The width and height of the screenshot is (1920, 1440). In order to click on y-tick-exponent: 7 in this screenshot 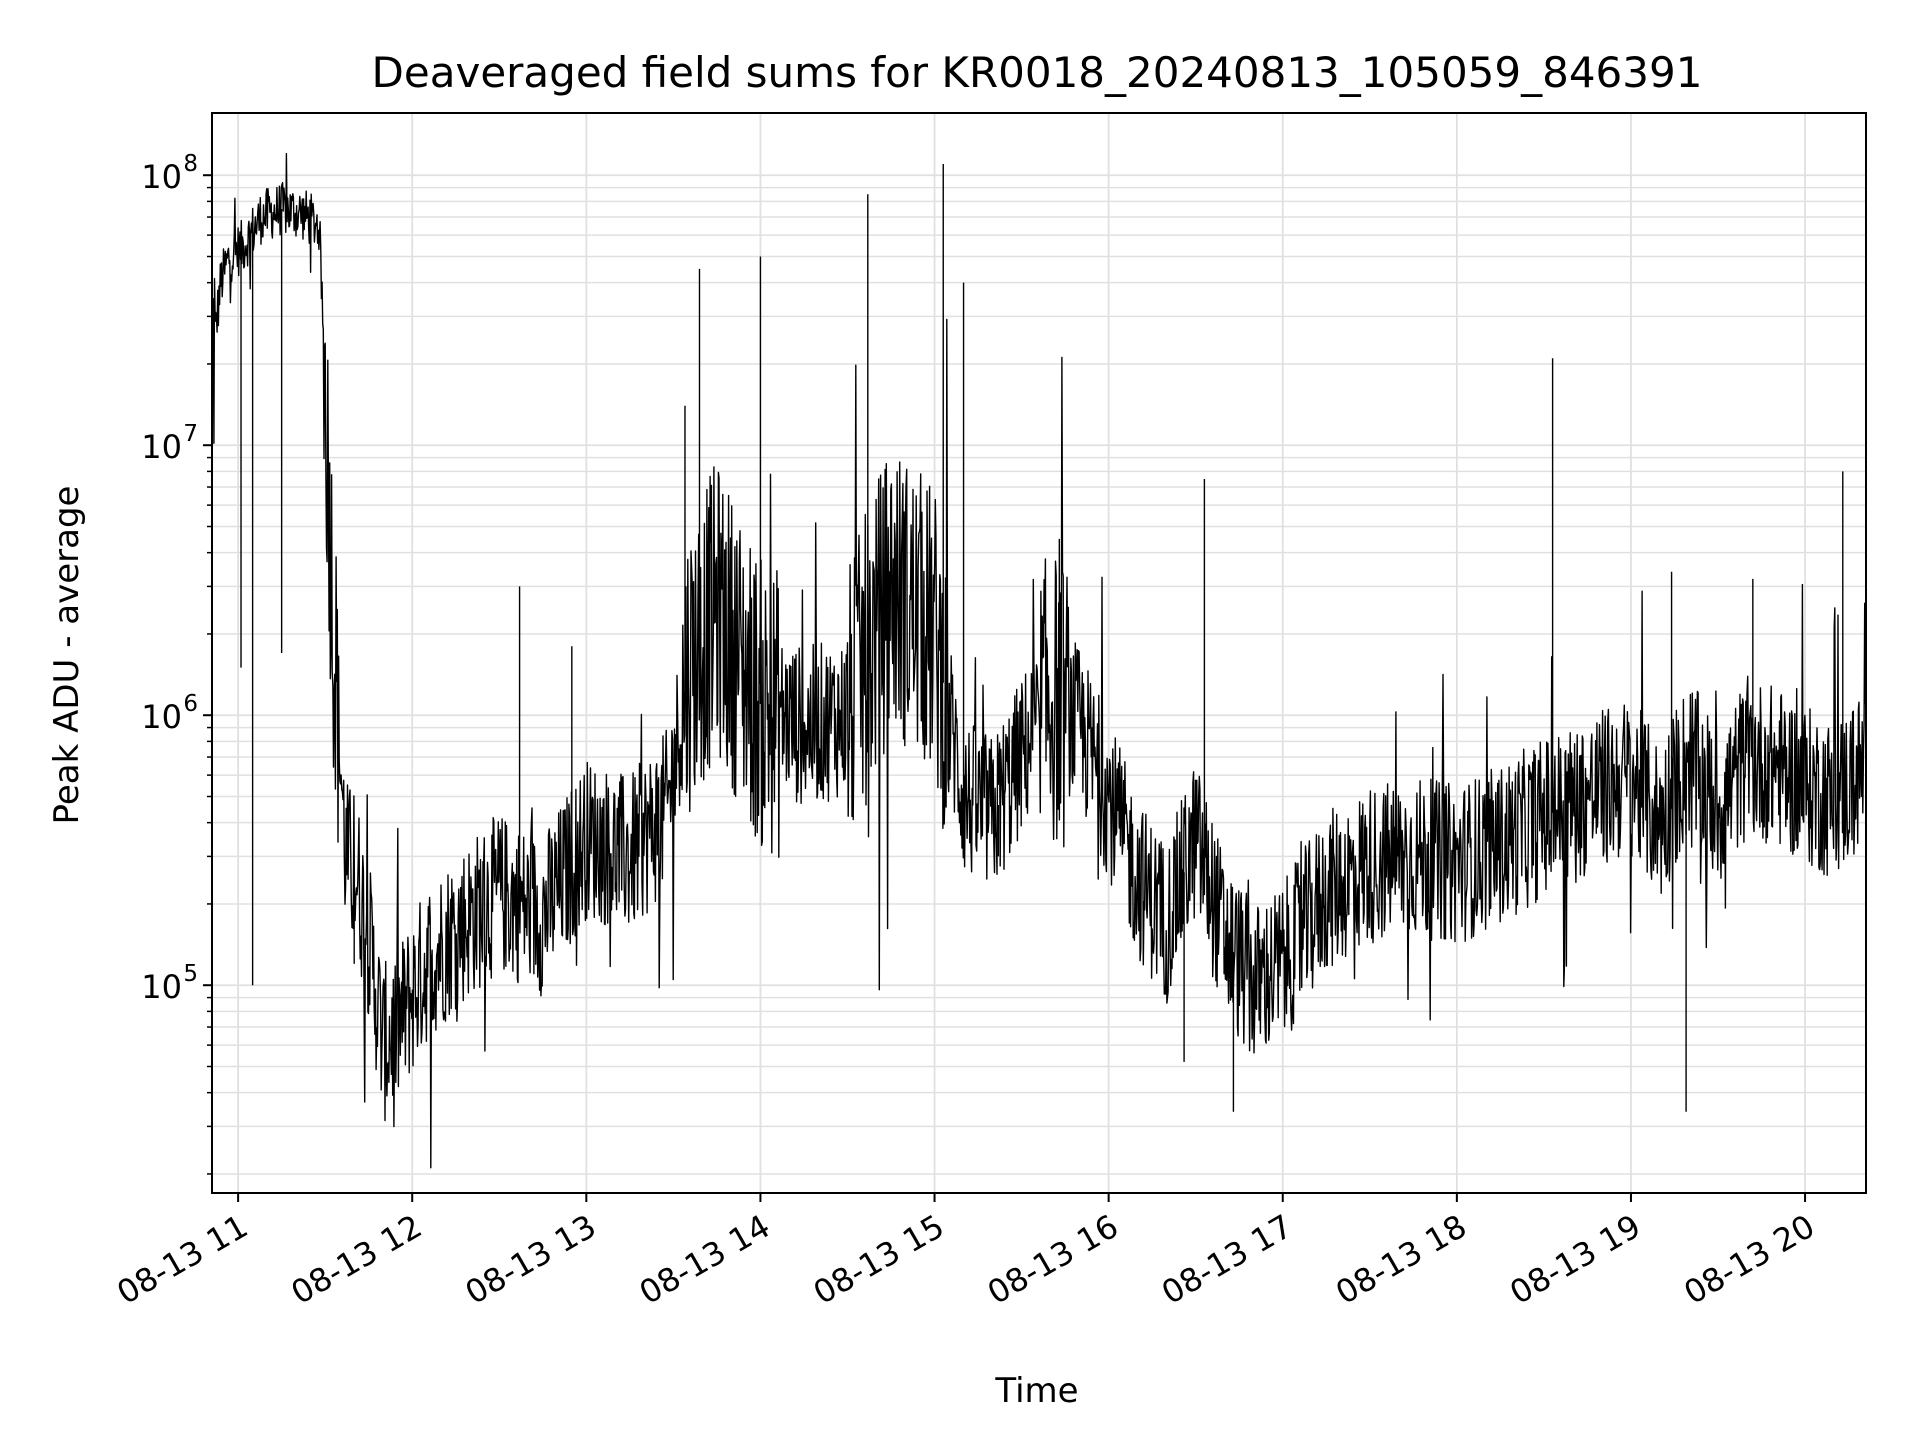, I will do `click(190, 434)`.